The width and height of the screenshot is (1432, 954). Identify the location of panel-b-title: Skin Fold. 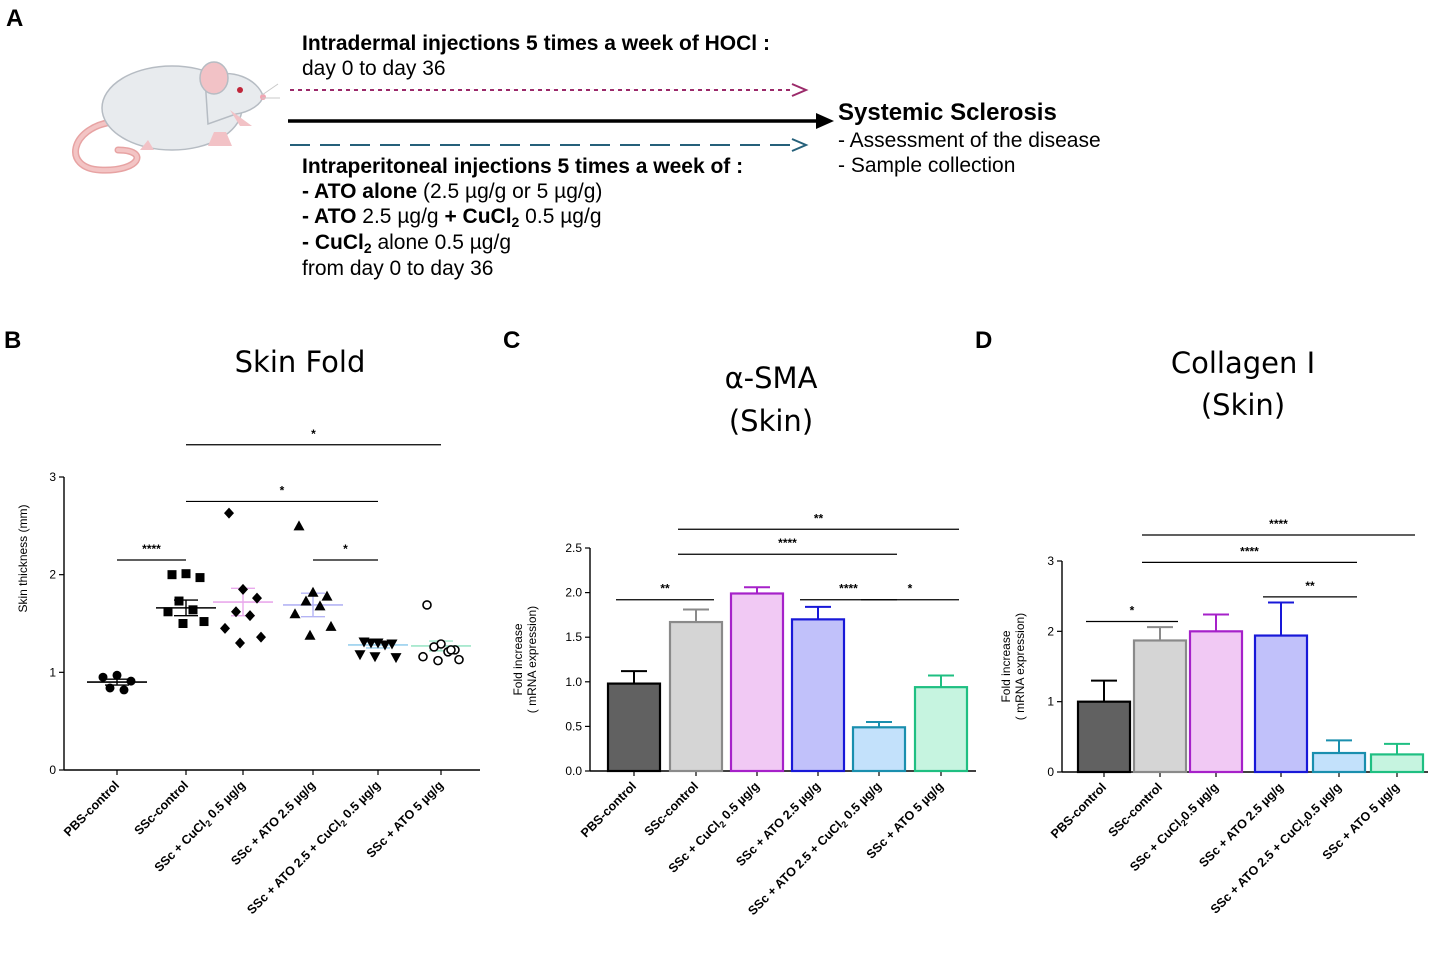
(300, 362).